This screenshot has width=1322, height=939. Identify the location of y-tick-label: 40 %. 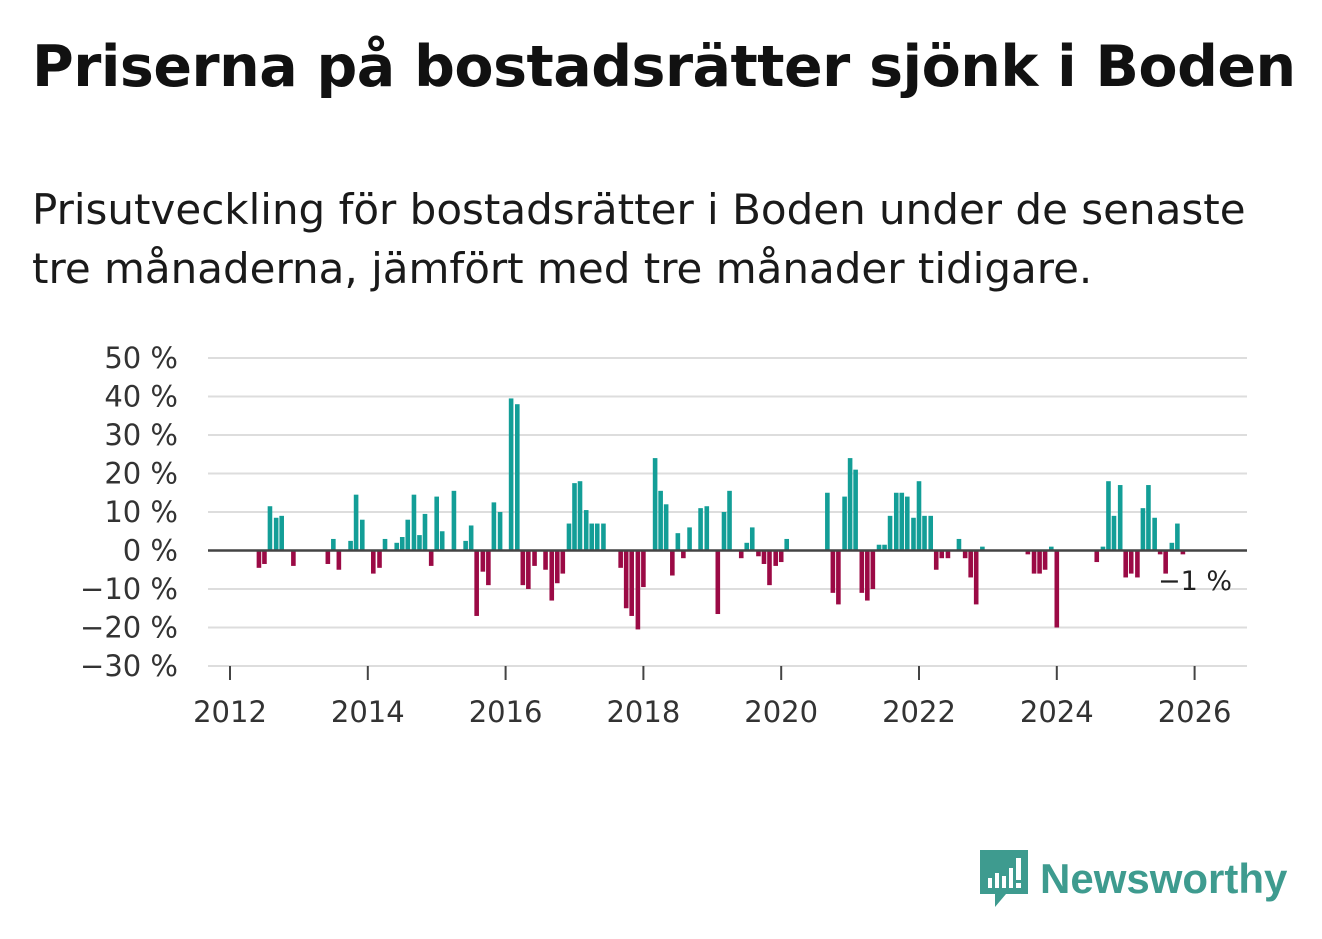
(141, 397).